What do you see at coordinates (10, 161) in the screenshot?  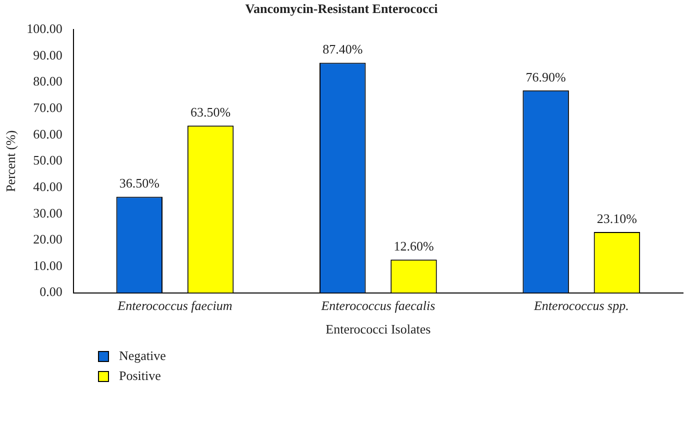 I see `y-axis-title: Percent (%)` at bounding box center [10, 161].